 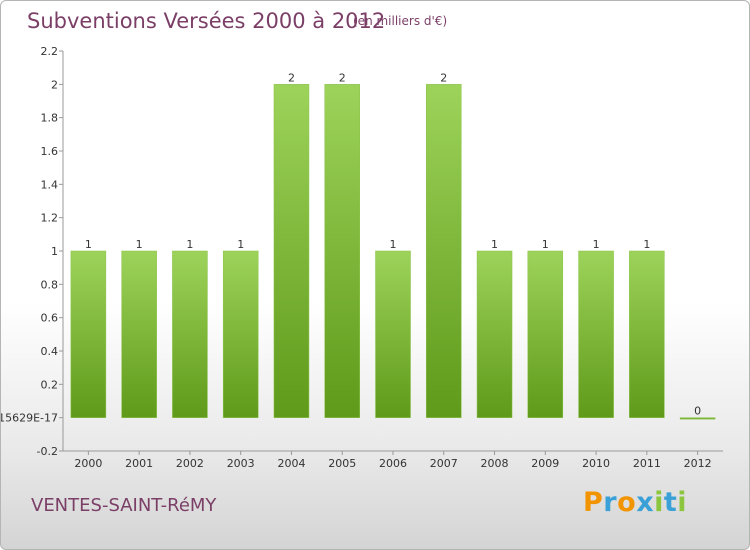 What do you see at coordinates (698, 463) in the screenshot?
I see `x-tick-label: 2012` at bounding box center [698, 463].